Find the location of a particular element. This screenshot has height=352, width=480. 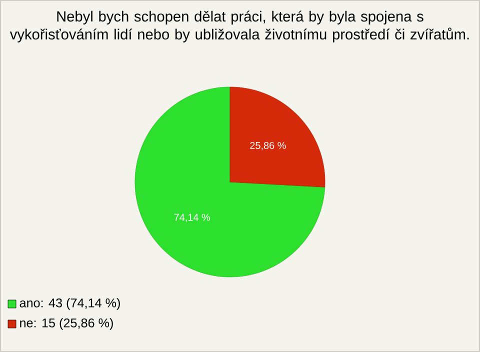

legend-label: ne: 15 (25,86 %) is located at coordinates (66, 324).